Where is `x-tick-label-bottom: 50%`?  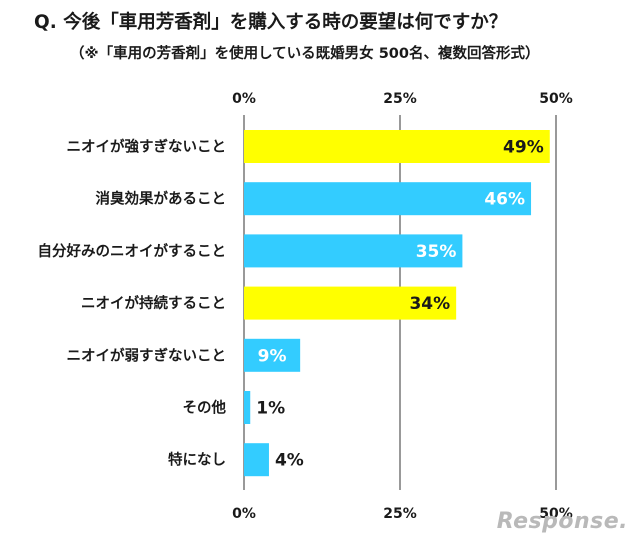
x-tick-label-bottom: 50% is located at coordinates (556, 514).